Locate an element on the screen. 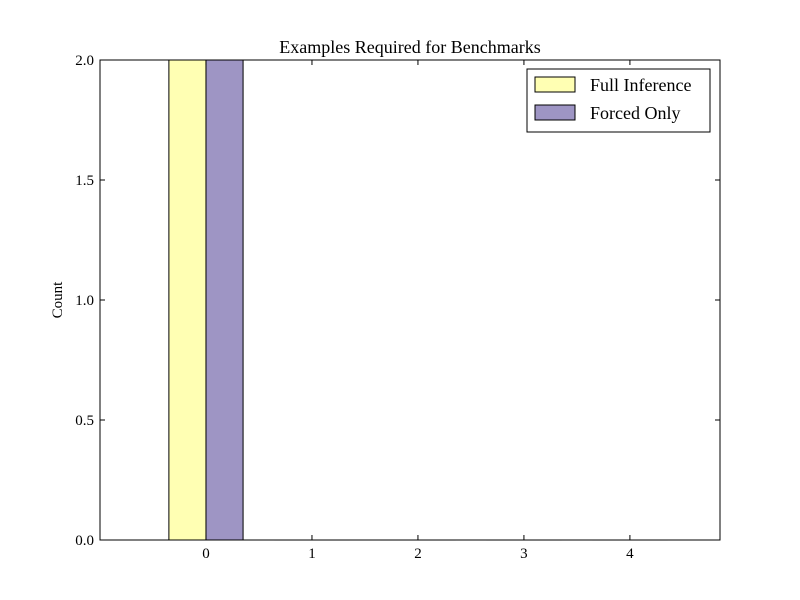 Image resolution: width=800 pixels, height=600 pixels. legend-swatch-forced-only is located at coordinates (555, 112).